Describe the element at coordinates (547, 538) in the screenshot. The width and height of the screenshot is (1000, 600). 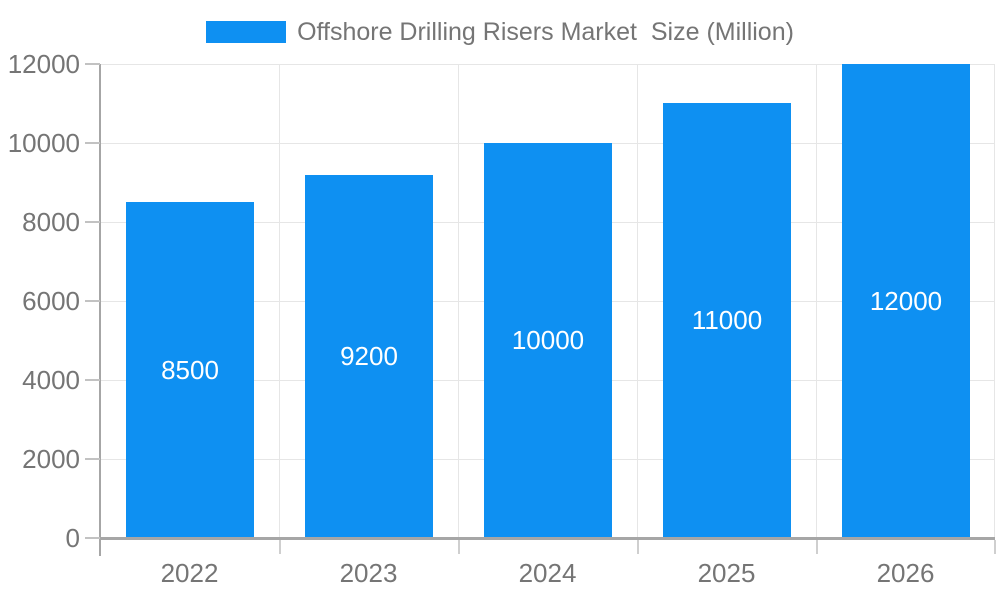
I see `x-axis-line` at that location.